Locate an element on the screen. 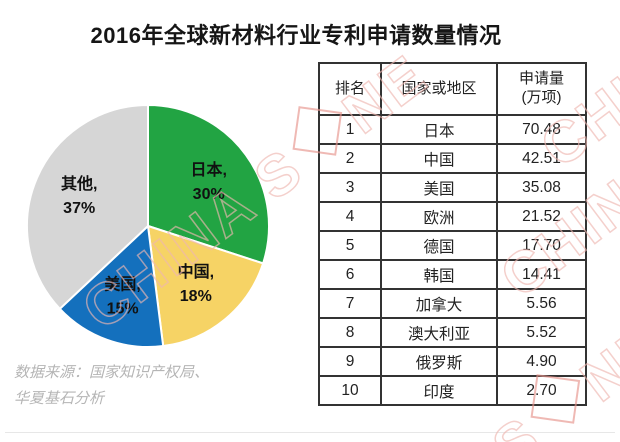 This screenshot has height=442, width=620. page-title: 2016年全球新材料行业专利申请数量情况 is located at coordinates (296, 35).